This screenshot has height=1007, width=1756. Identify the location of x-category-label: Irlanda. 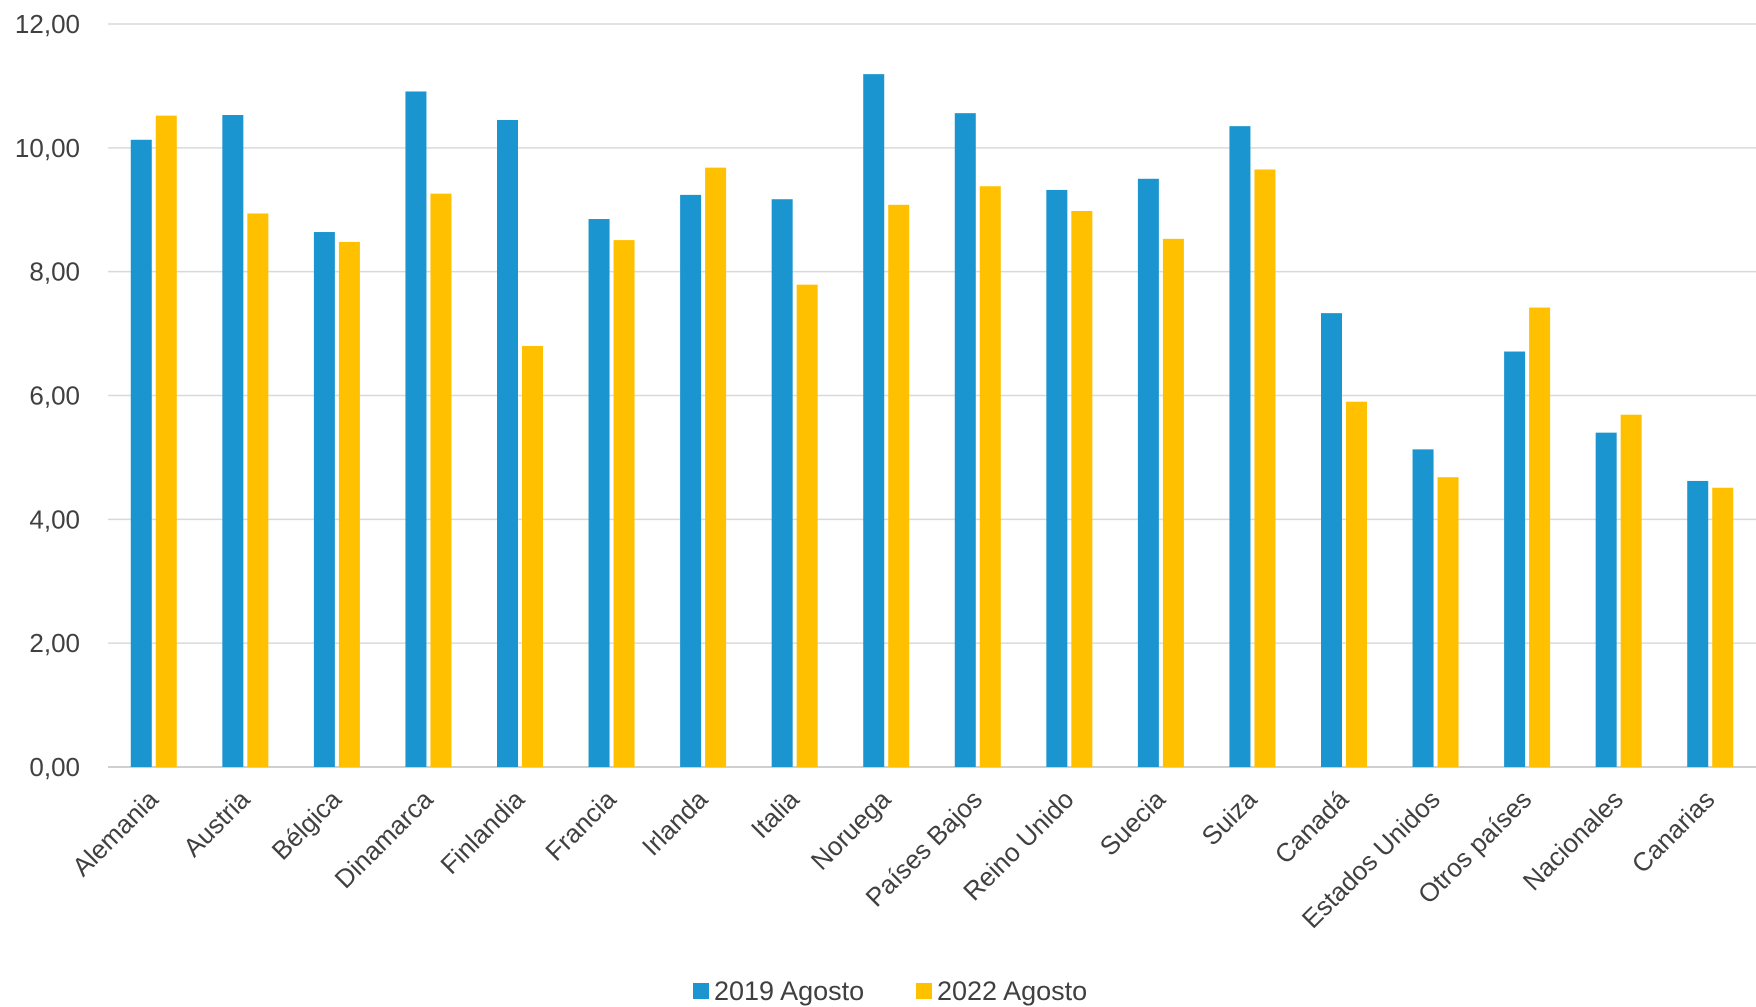
(675, 823).